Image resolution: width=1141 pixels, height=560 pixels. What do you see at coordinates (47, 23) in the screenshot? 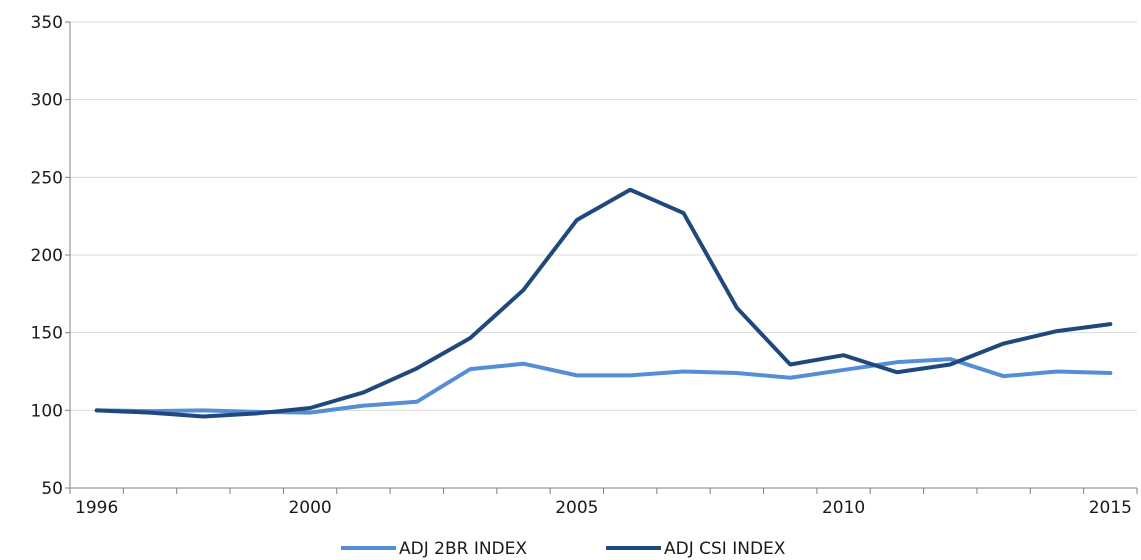
I see `y-tick-label-350: 350` at bounding box center [47, 23].